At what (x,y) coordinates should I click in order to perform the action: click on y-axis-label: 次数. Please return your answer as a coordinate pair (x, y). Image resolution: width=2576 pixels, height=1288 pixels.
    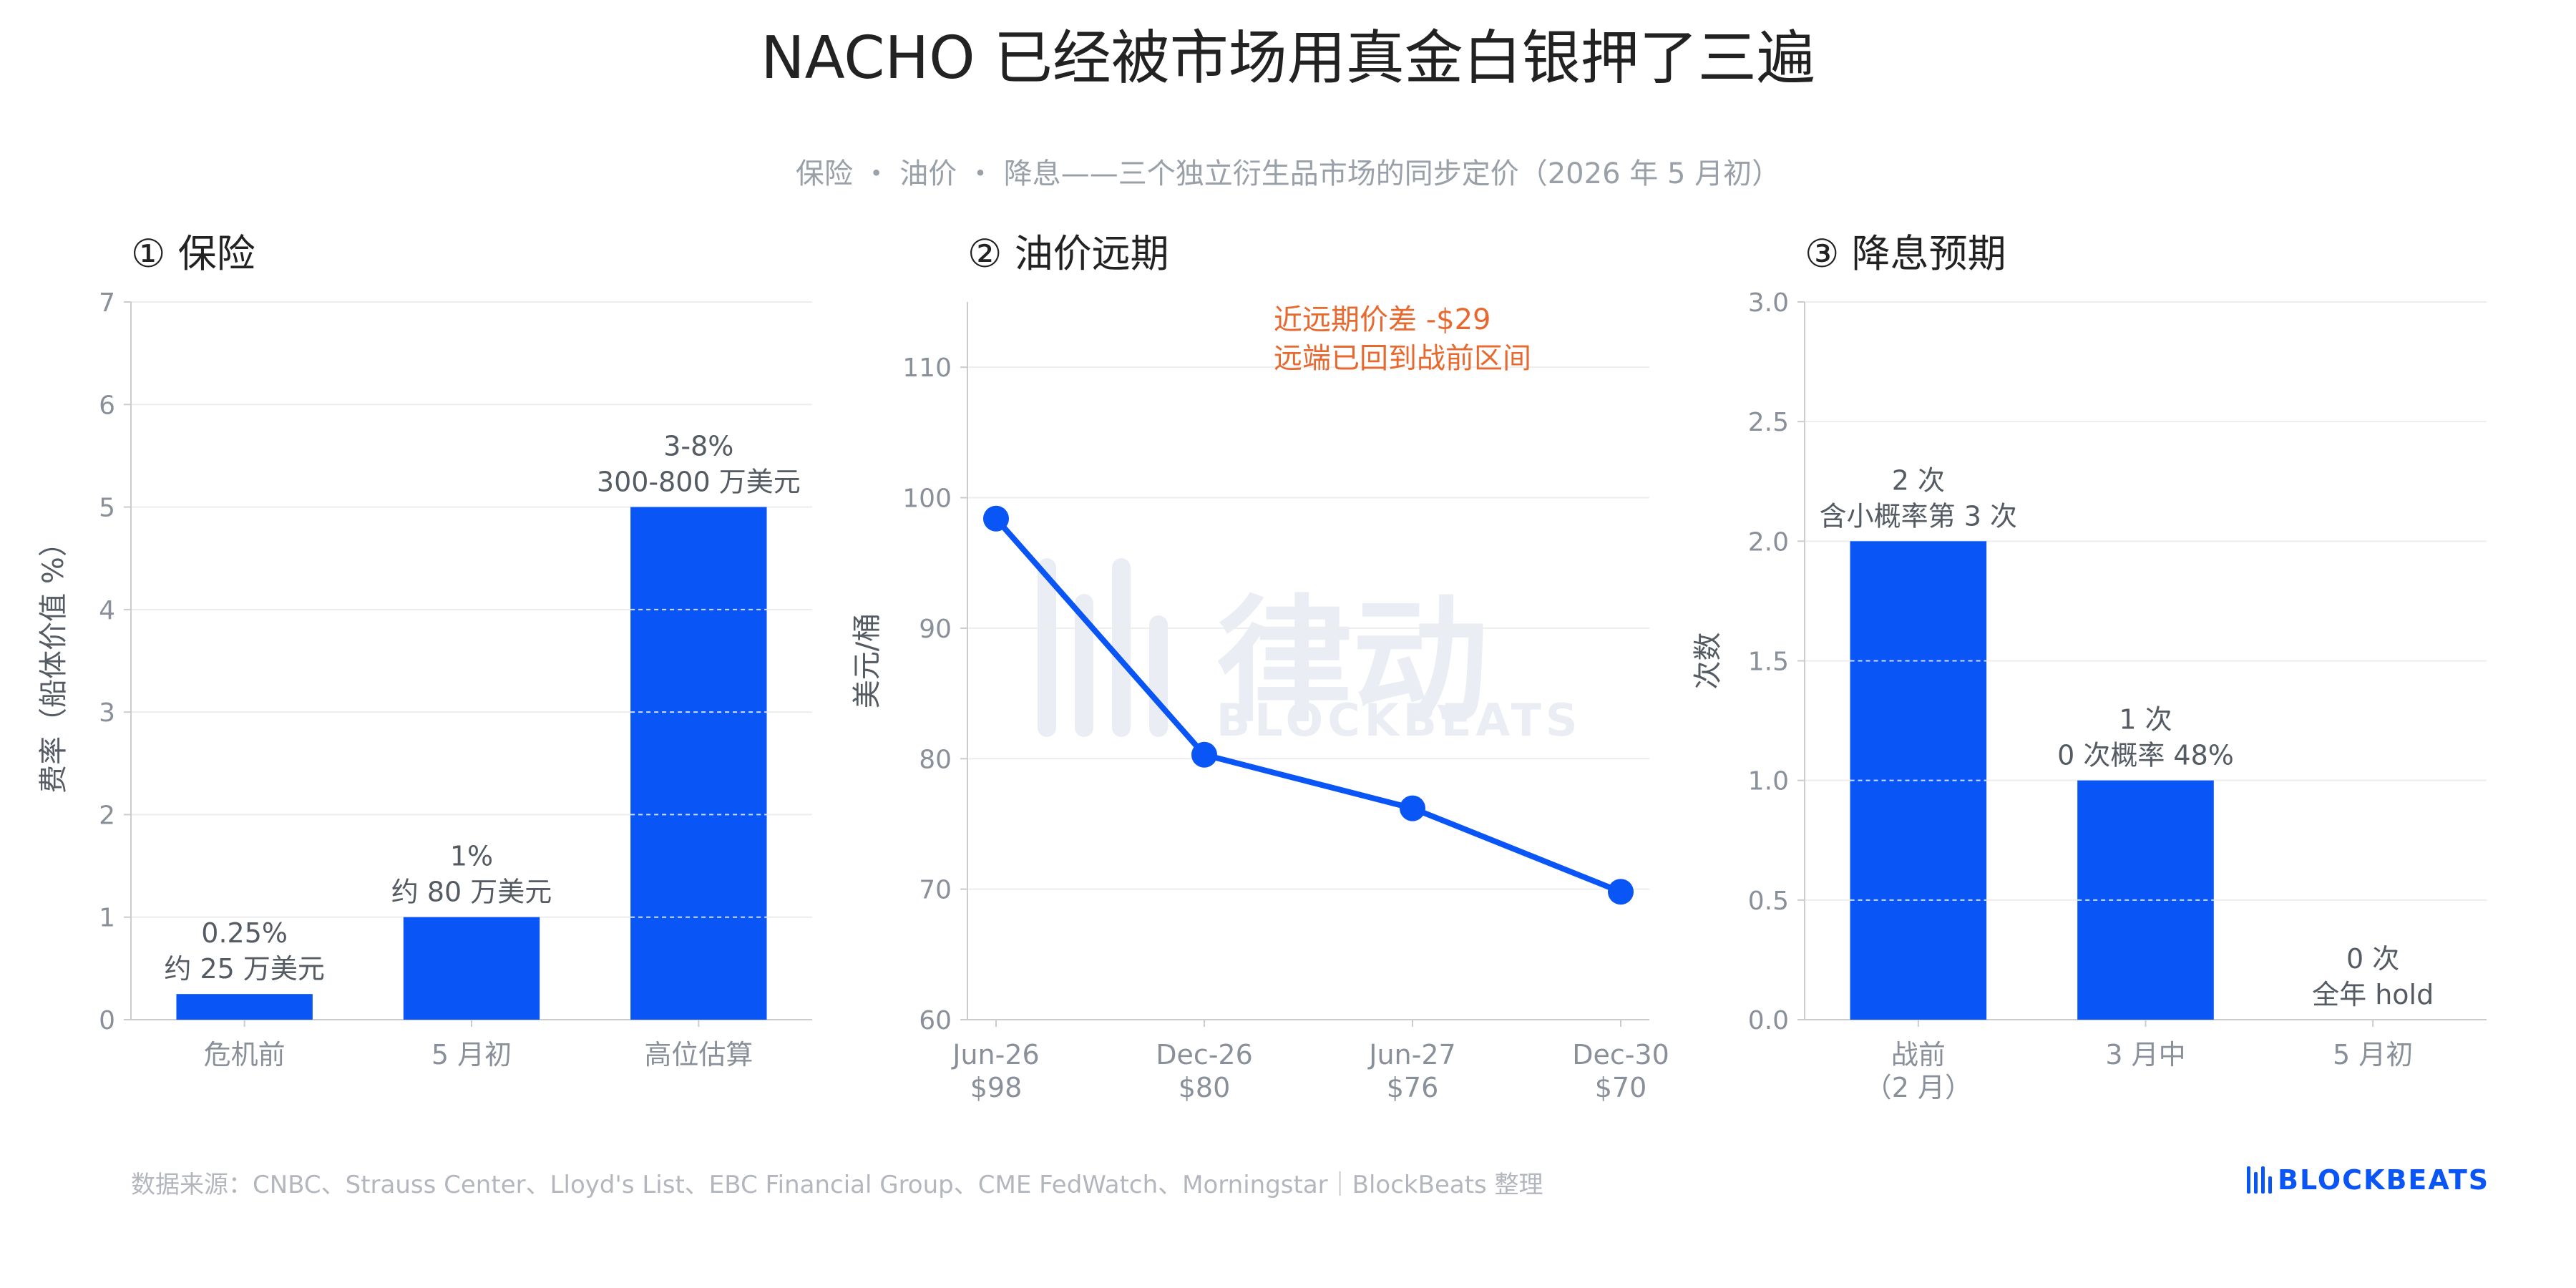
    Looking at the image, I should click on (1708, 661).